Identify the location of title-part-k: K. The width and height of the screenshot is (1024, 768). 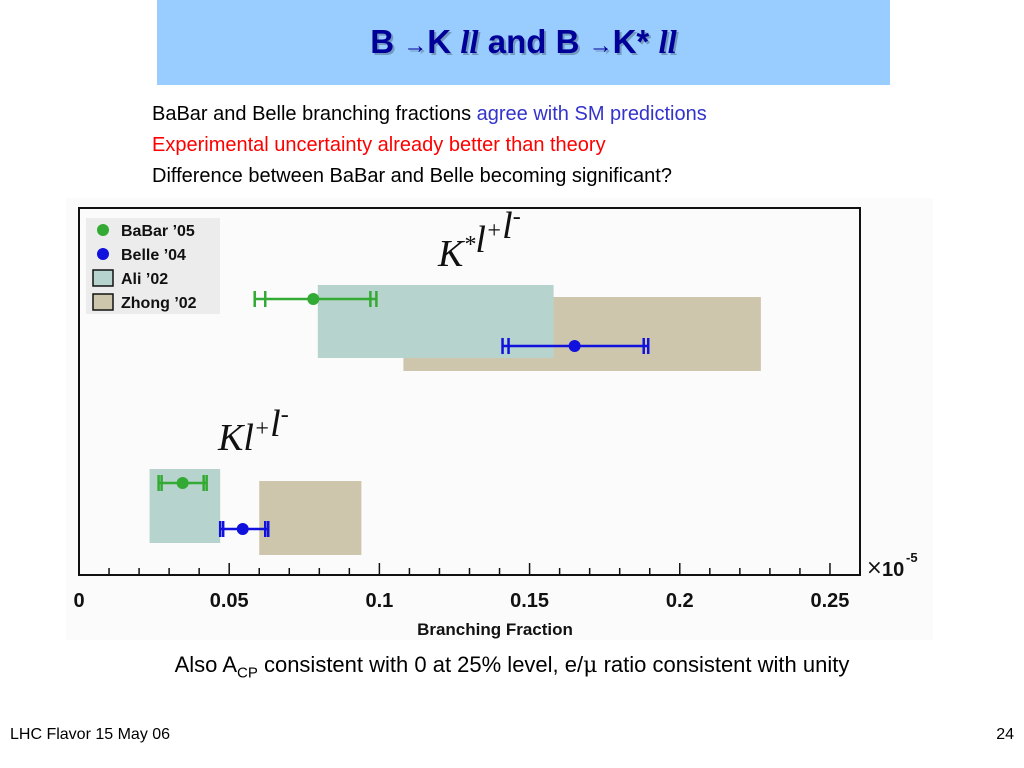
(444, 41).